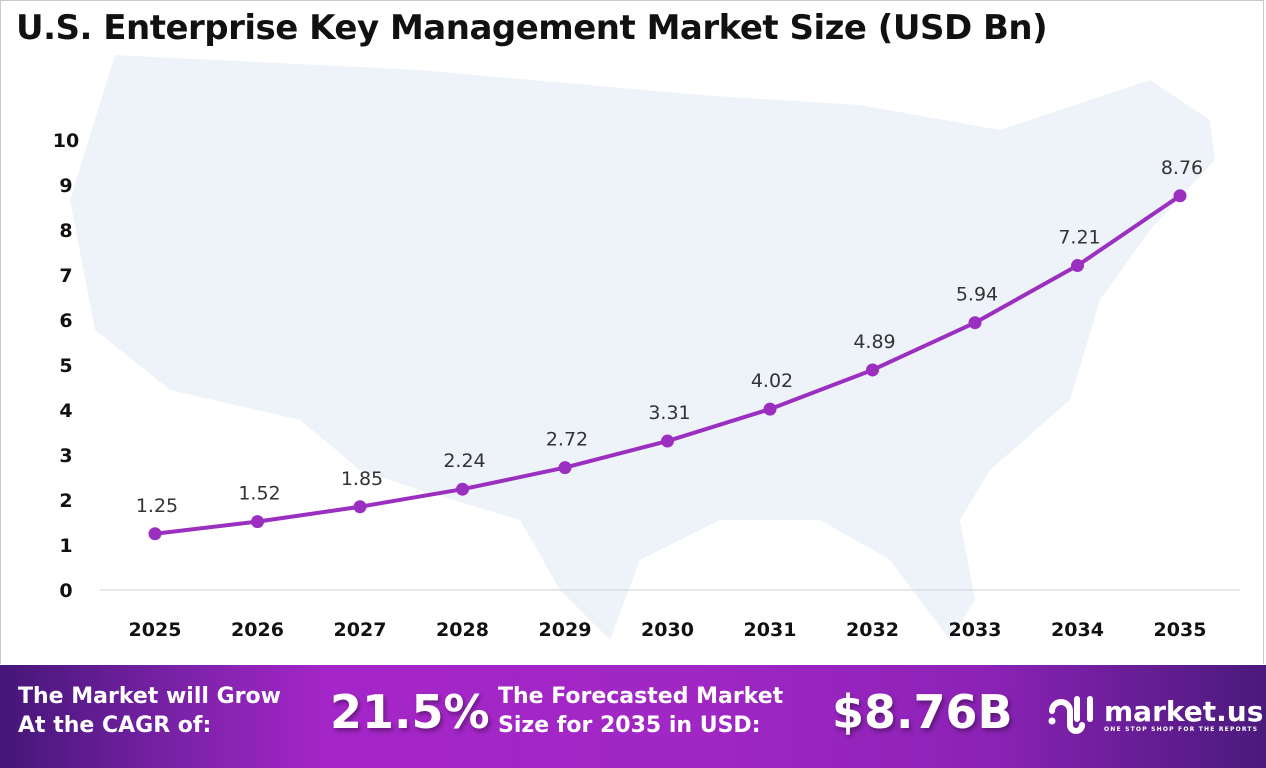 This screenshot has height=768, width=1266. Describe the element at coordinates (1077, 630) in the screenshot. I see `x-tick-label: 2034` at that location.